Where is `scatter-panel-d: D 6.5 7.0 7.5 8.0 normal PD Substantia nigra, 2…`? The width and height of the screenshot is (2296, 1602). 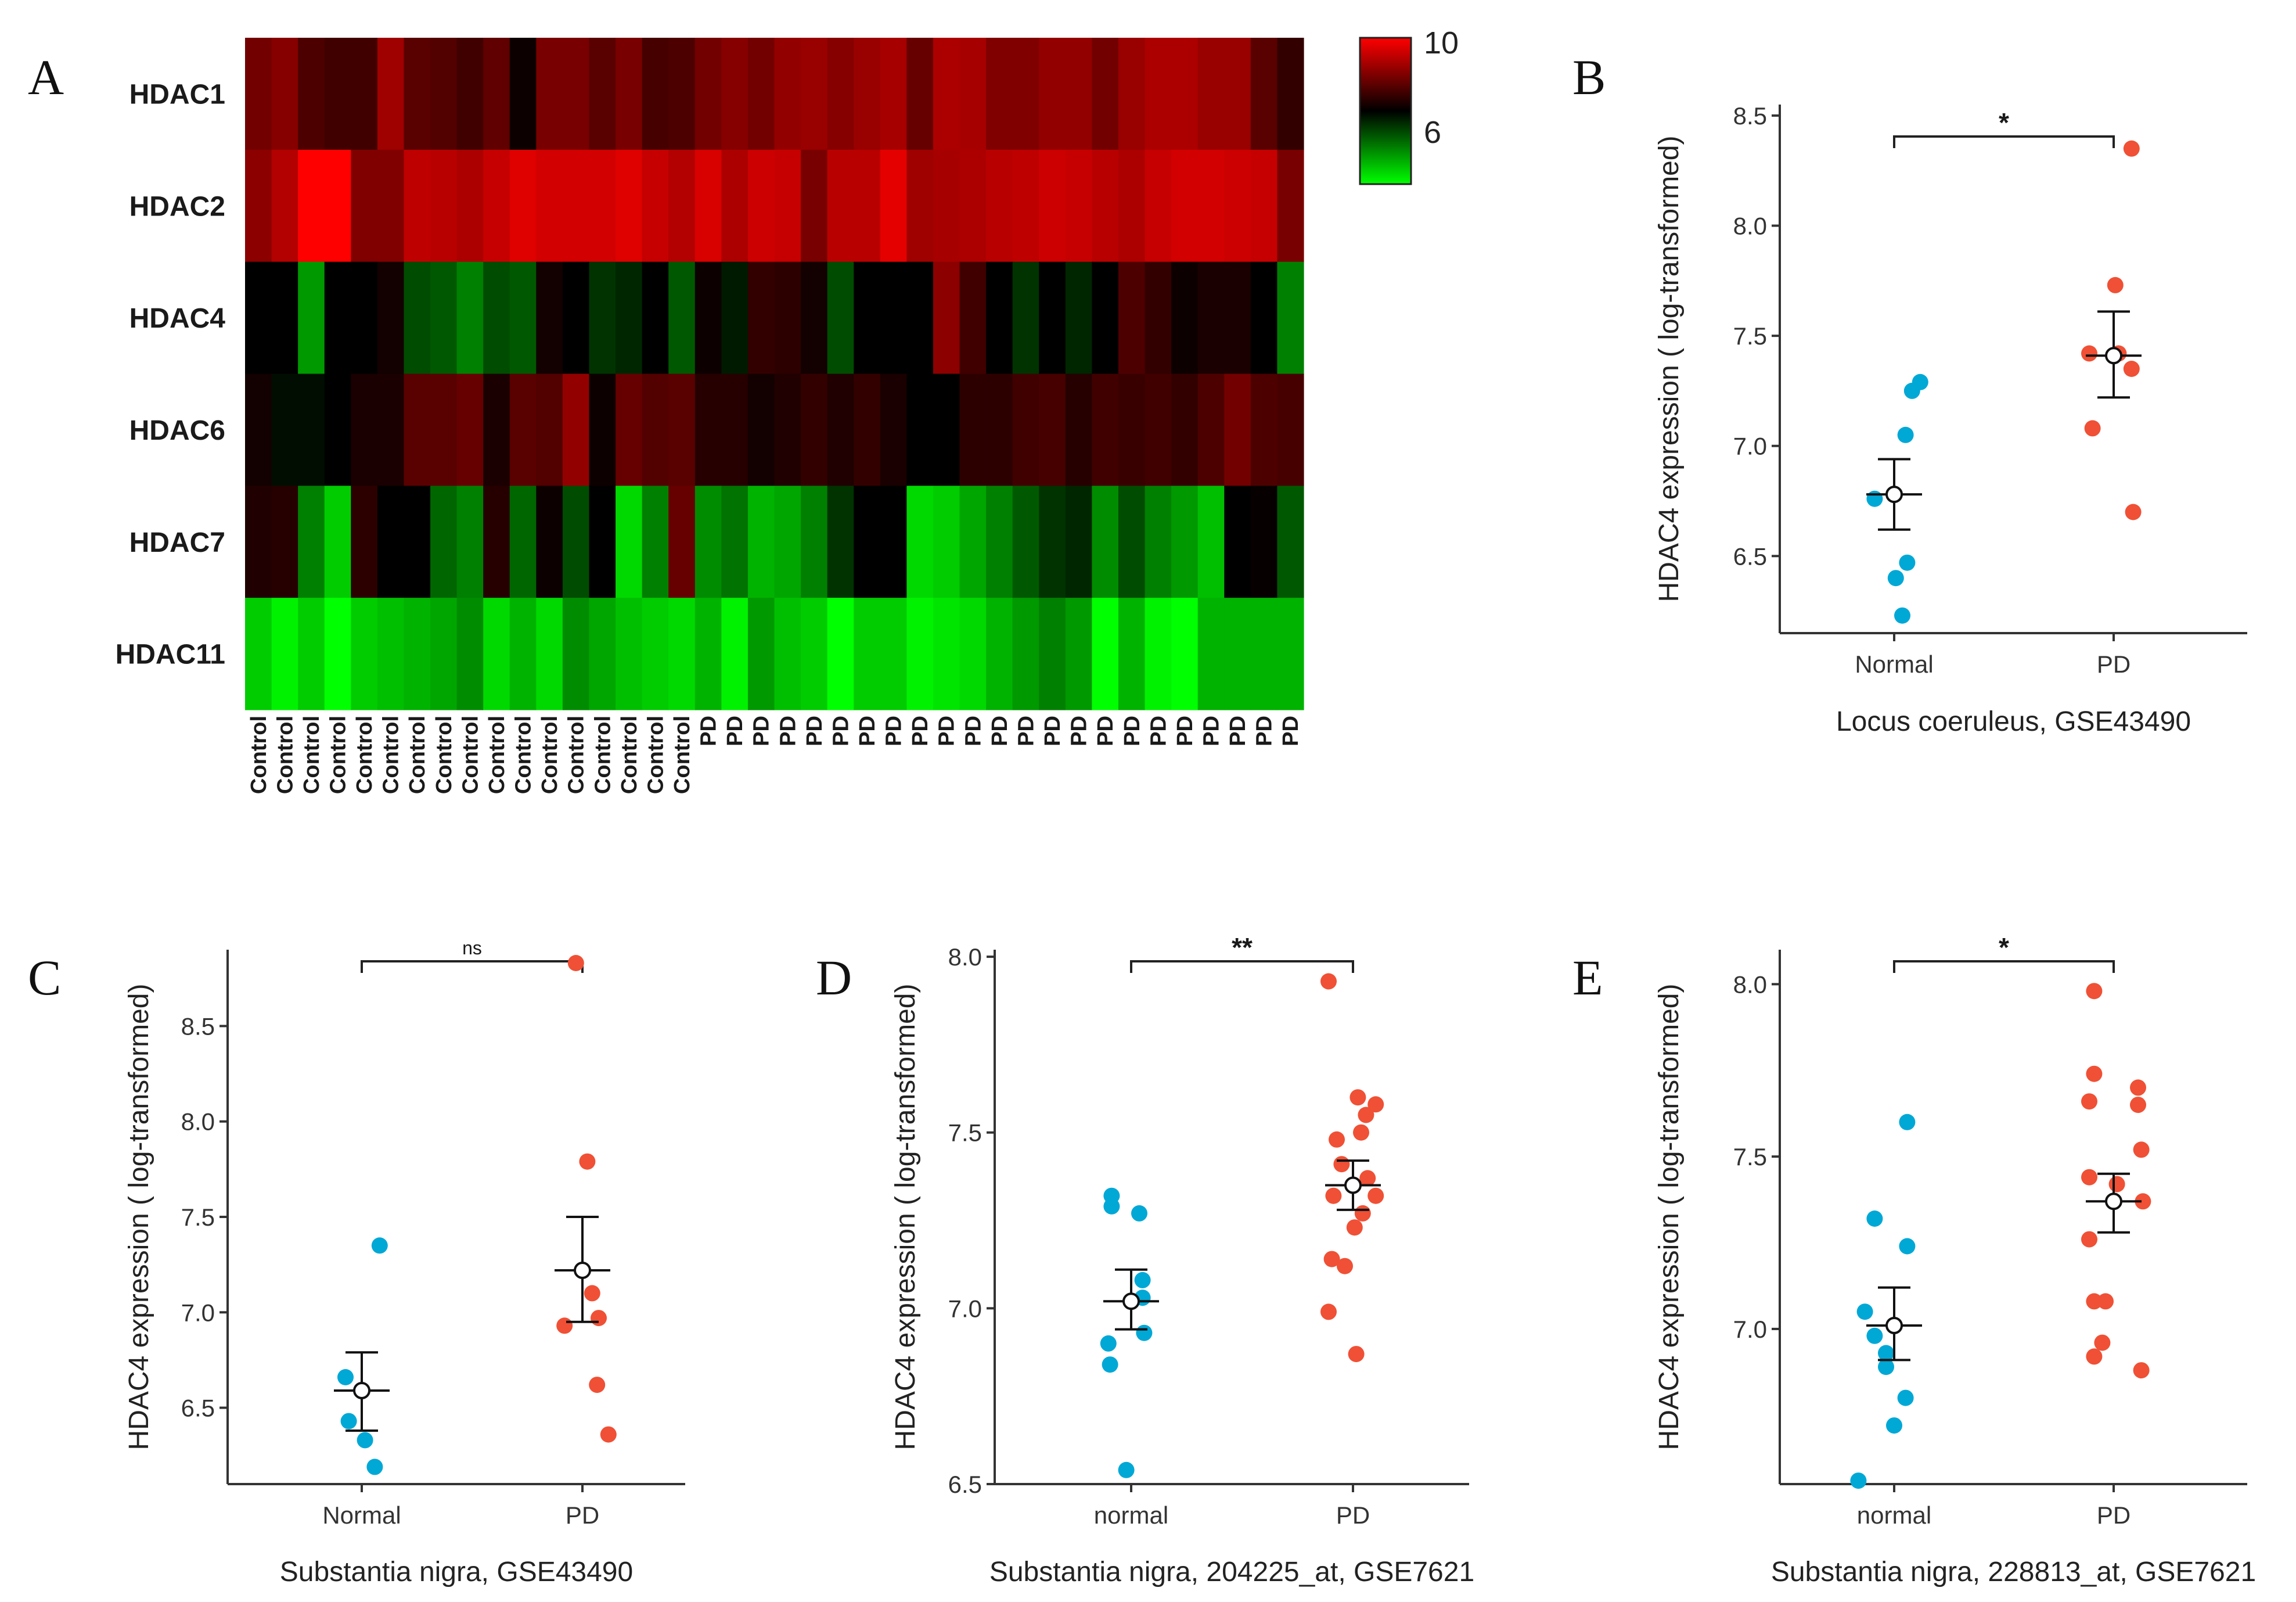
scatter-panel-d: D 6.5 7.0 7.5 8.0 normal PD Substantia nigra, 2… is located at coordinates (1145, 1259).